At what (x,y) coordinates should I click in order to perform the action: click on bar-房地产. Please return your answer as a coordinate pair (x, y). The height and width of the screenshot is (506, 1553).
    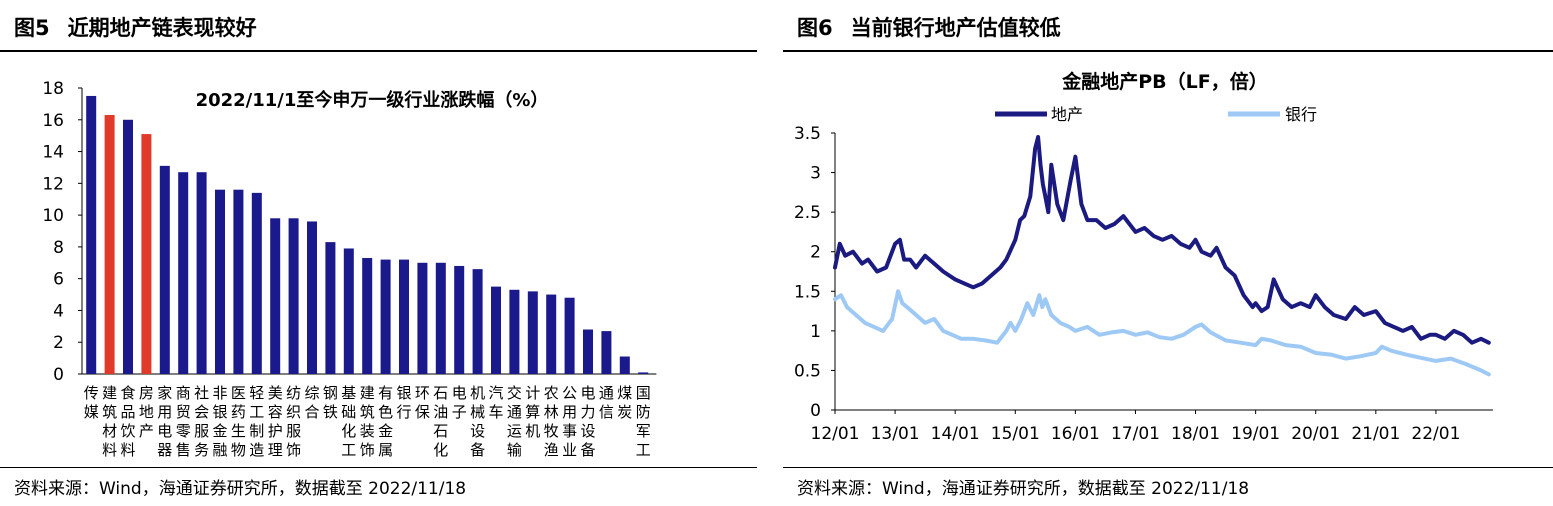
    Looking at the image, I should click on (146, 254).